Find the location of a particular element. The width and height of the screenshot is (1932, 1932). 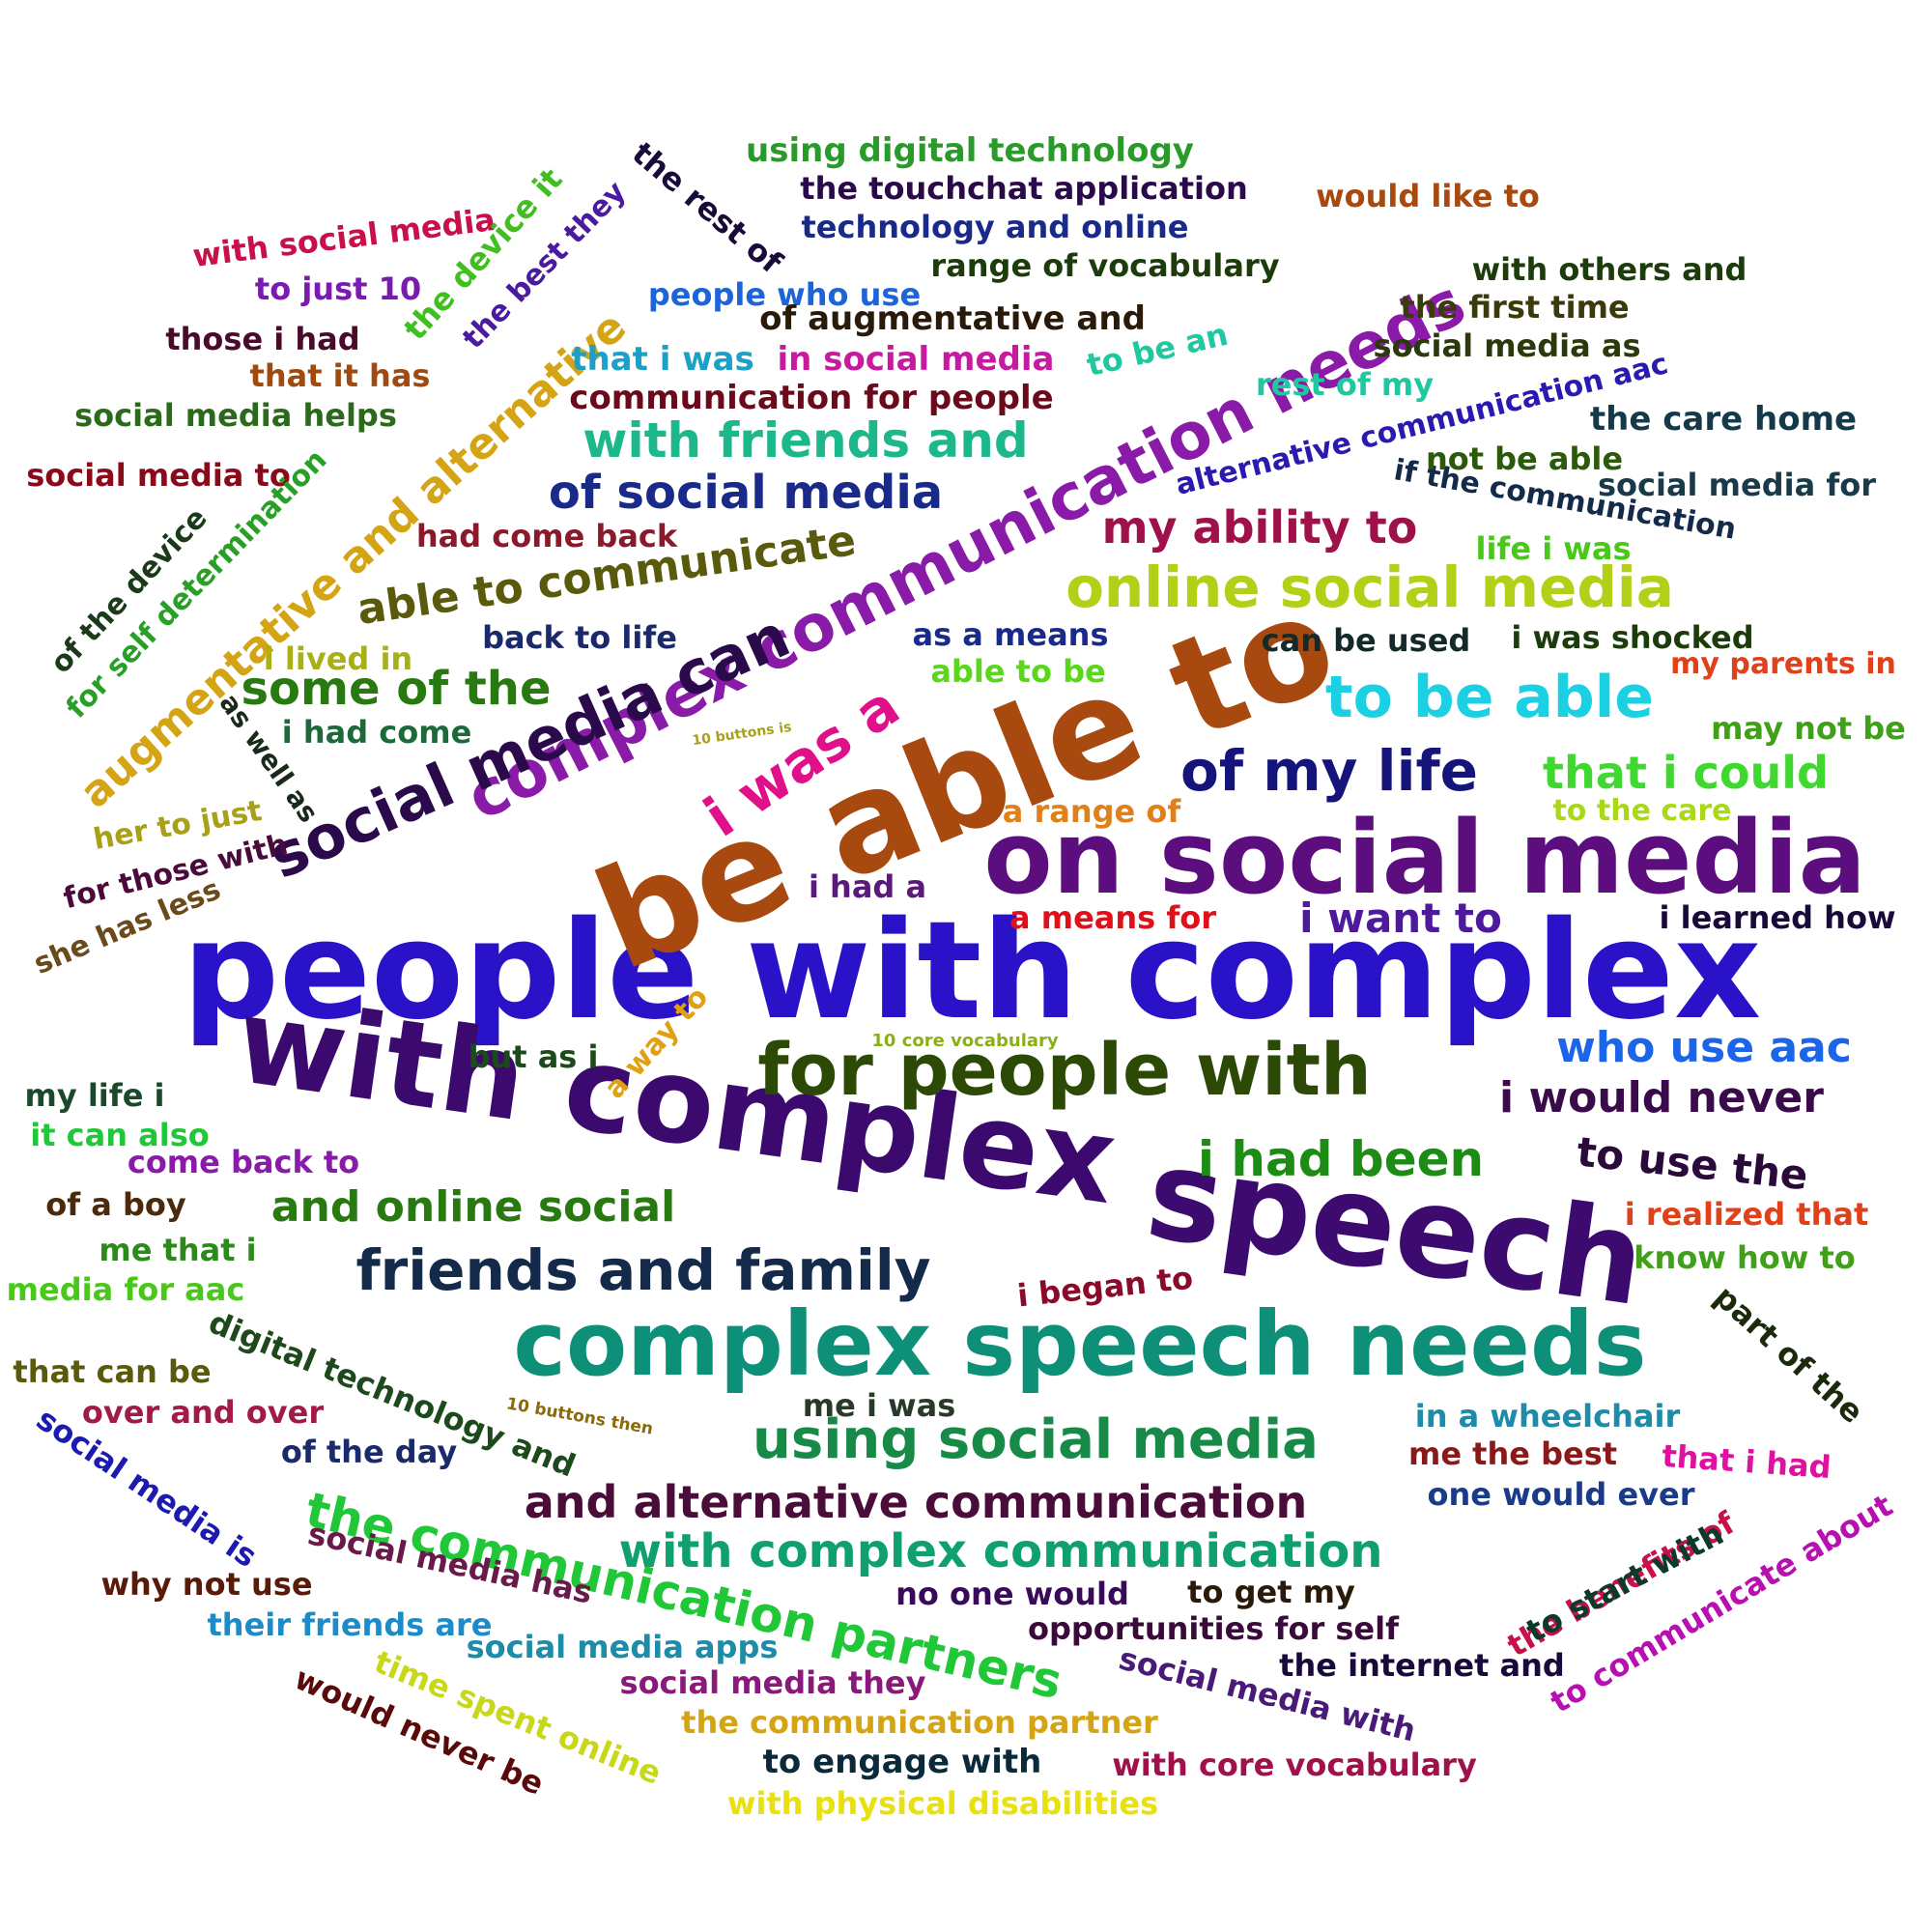

phrase: i had a is located at coordinates (867, 886).